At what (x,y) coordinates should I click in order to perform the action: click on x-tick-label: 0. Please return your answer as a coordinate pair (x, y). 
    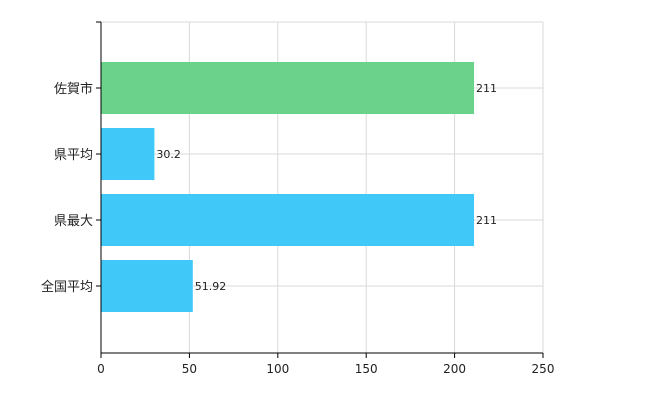
    Looking at the image, I should click on (101, 369).